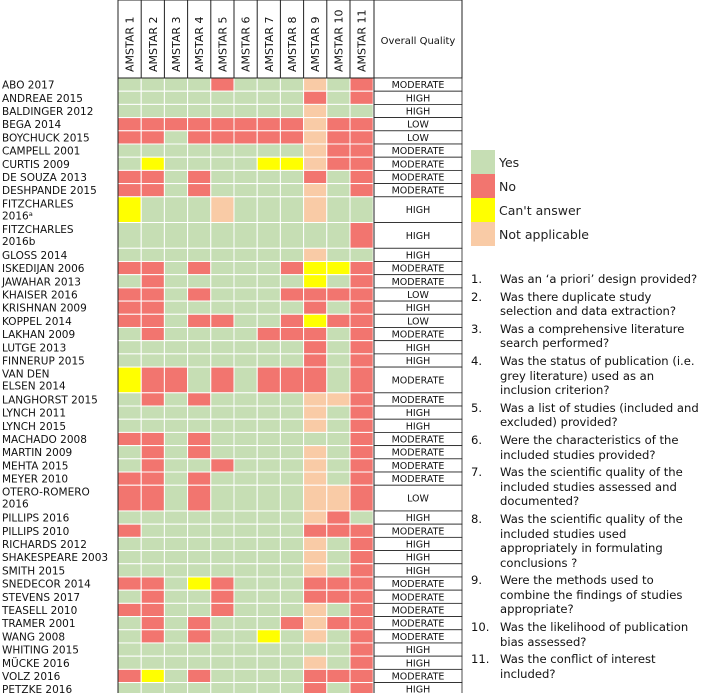  Describe the element at coordinates (42, 99) in the screenshot. I see `study-label: ANDREAE 2015` at that location.